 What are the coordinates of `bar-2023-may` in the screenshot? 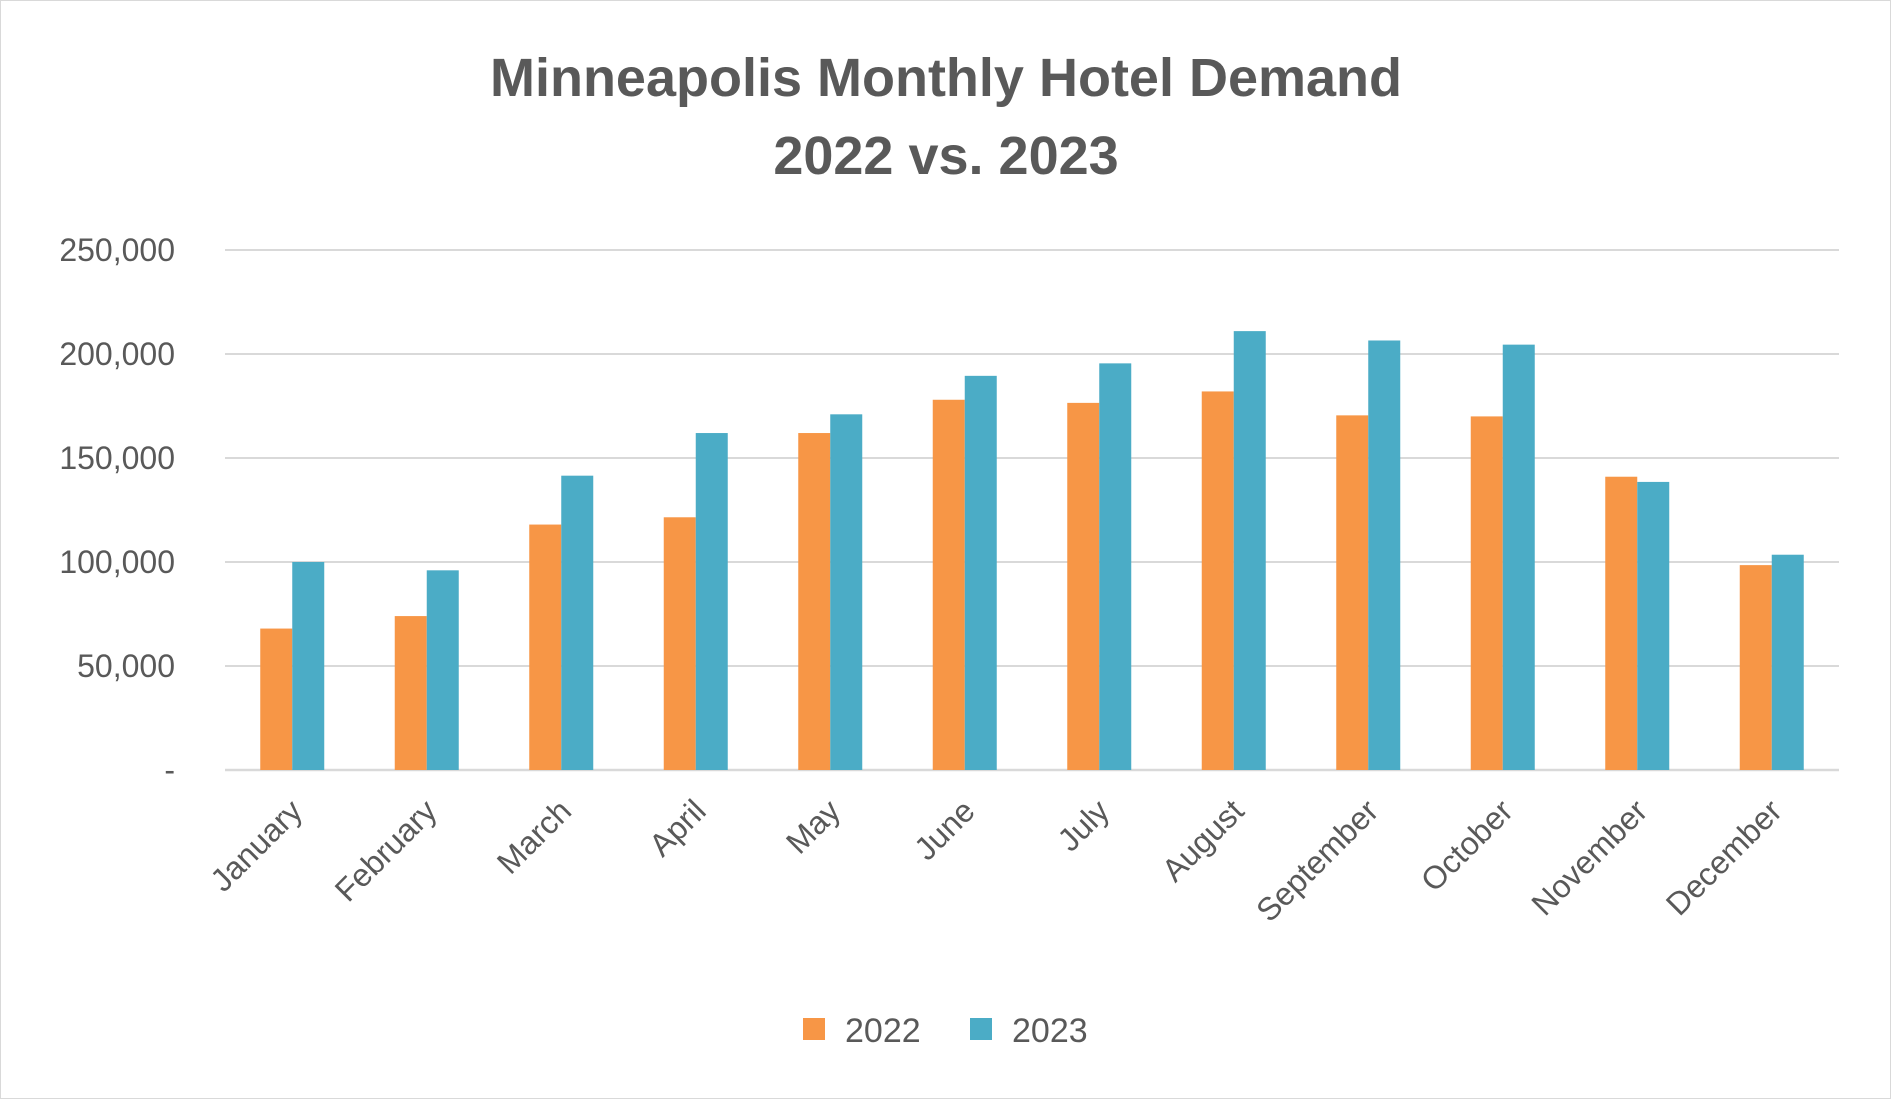 It's located at (846, 592).